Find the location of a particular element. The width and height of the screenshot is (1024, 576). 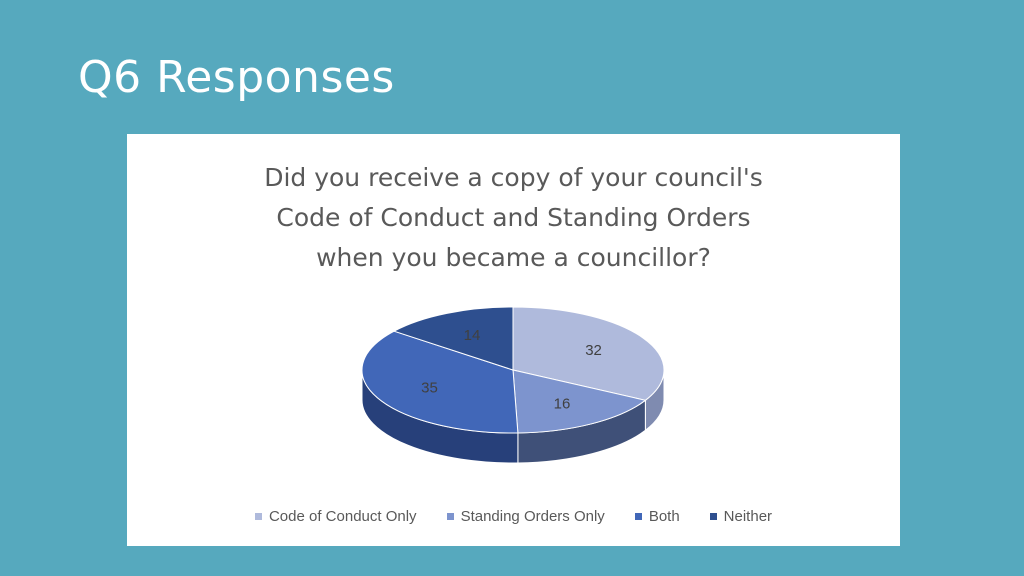

pie-slice-code-of-conduct-only is located at coordinates (588, 353).